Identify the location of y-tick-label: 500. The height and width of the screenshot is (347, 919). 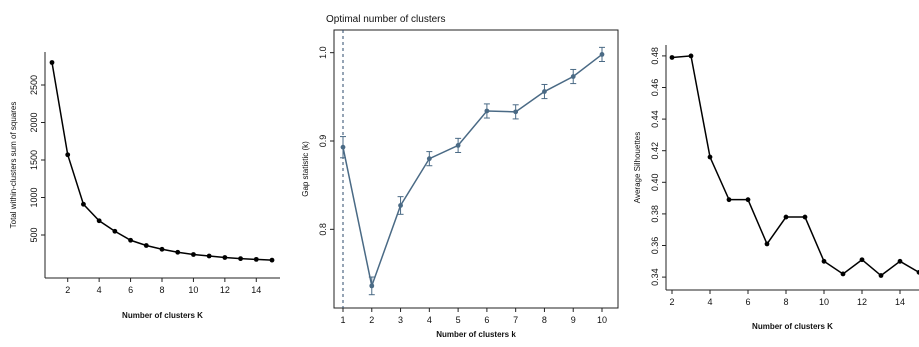
(34, 234).